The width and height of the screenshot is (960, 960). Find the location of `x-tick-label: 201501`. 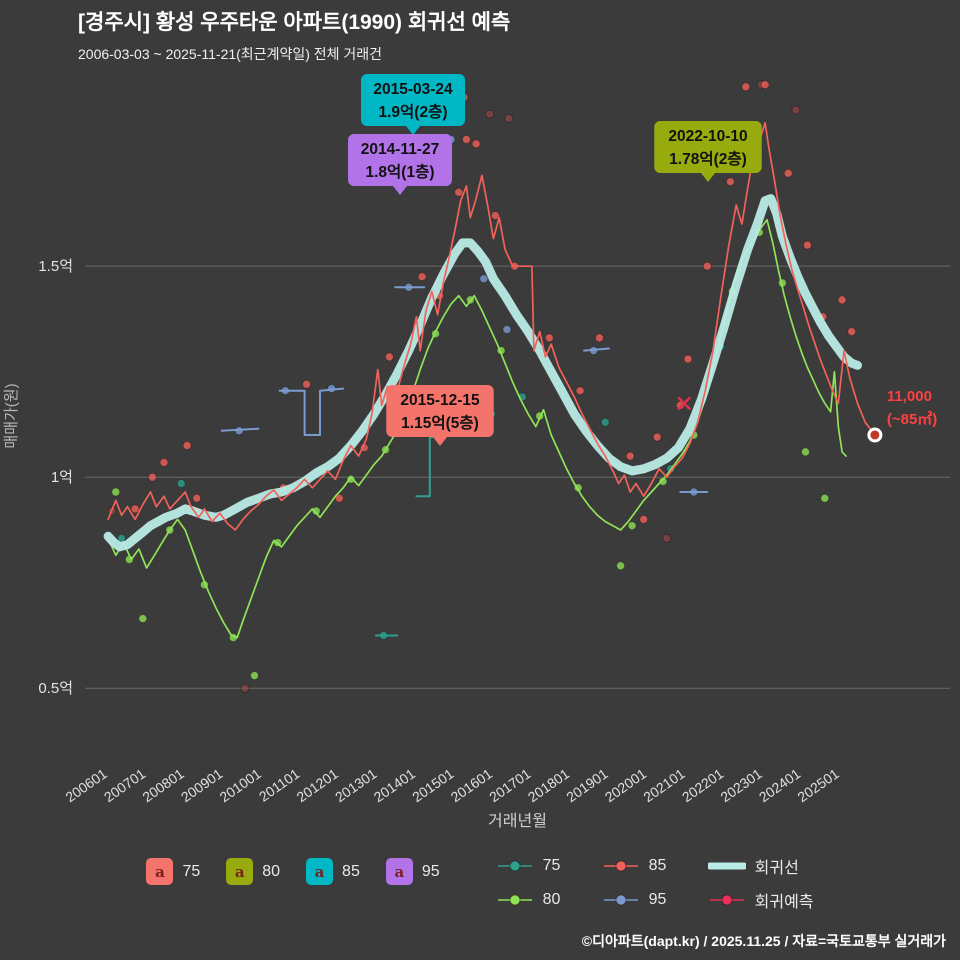

x-tick-label: 201501 is located at coordinates (433, 785).